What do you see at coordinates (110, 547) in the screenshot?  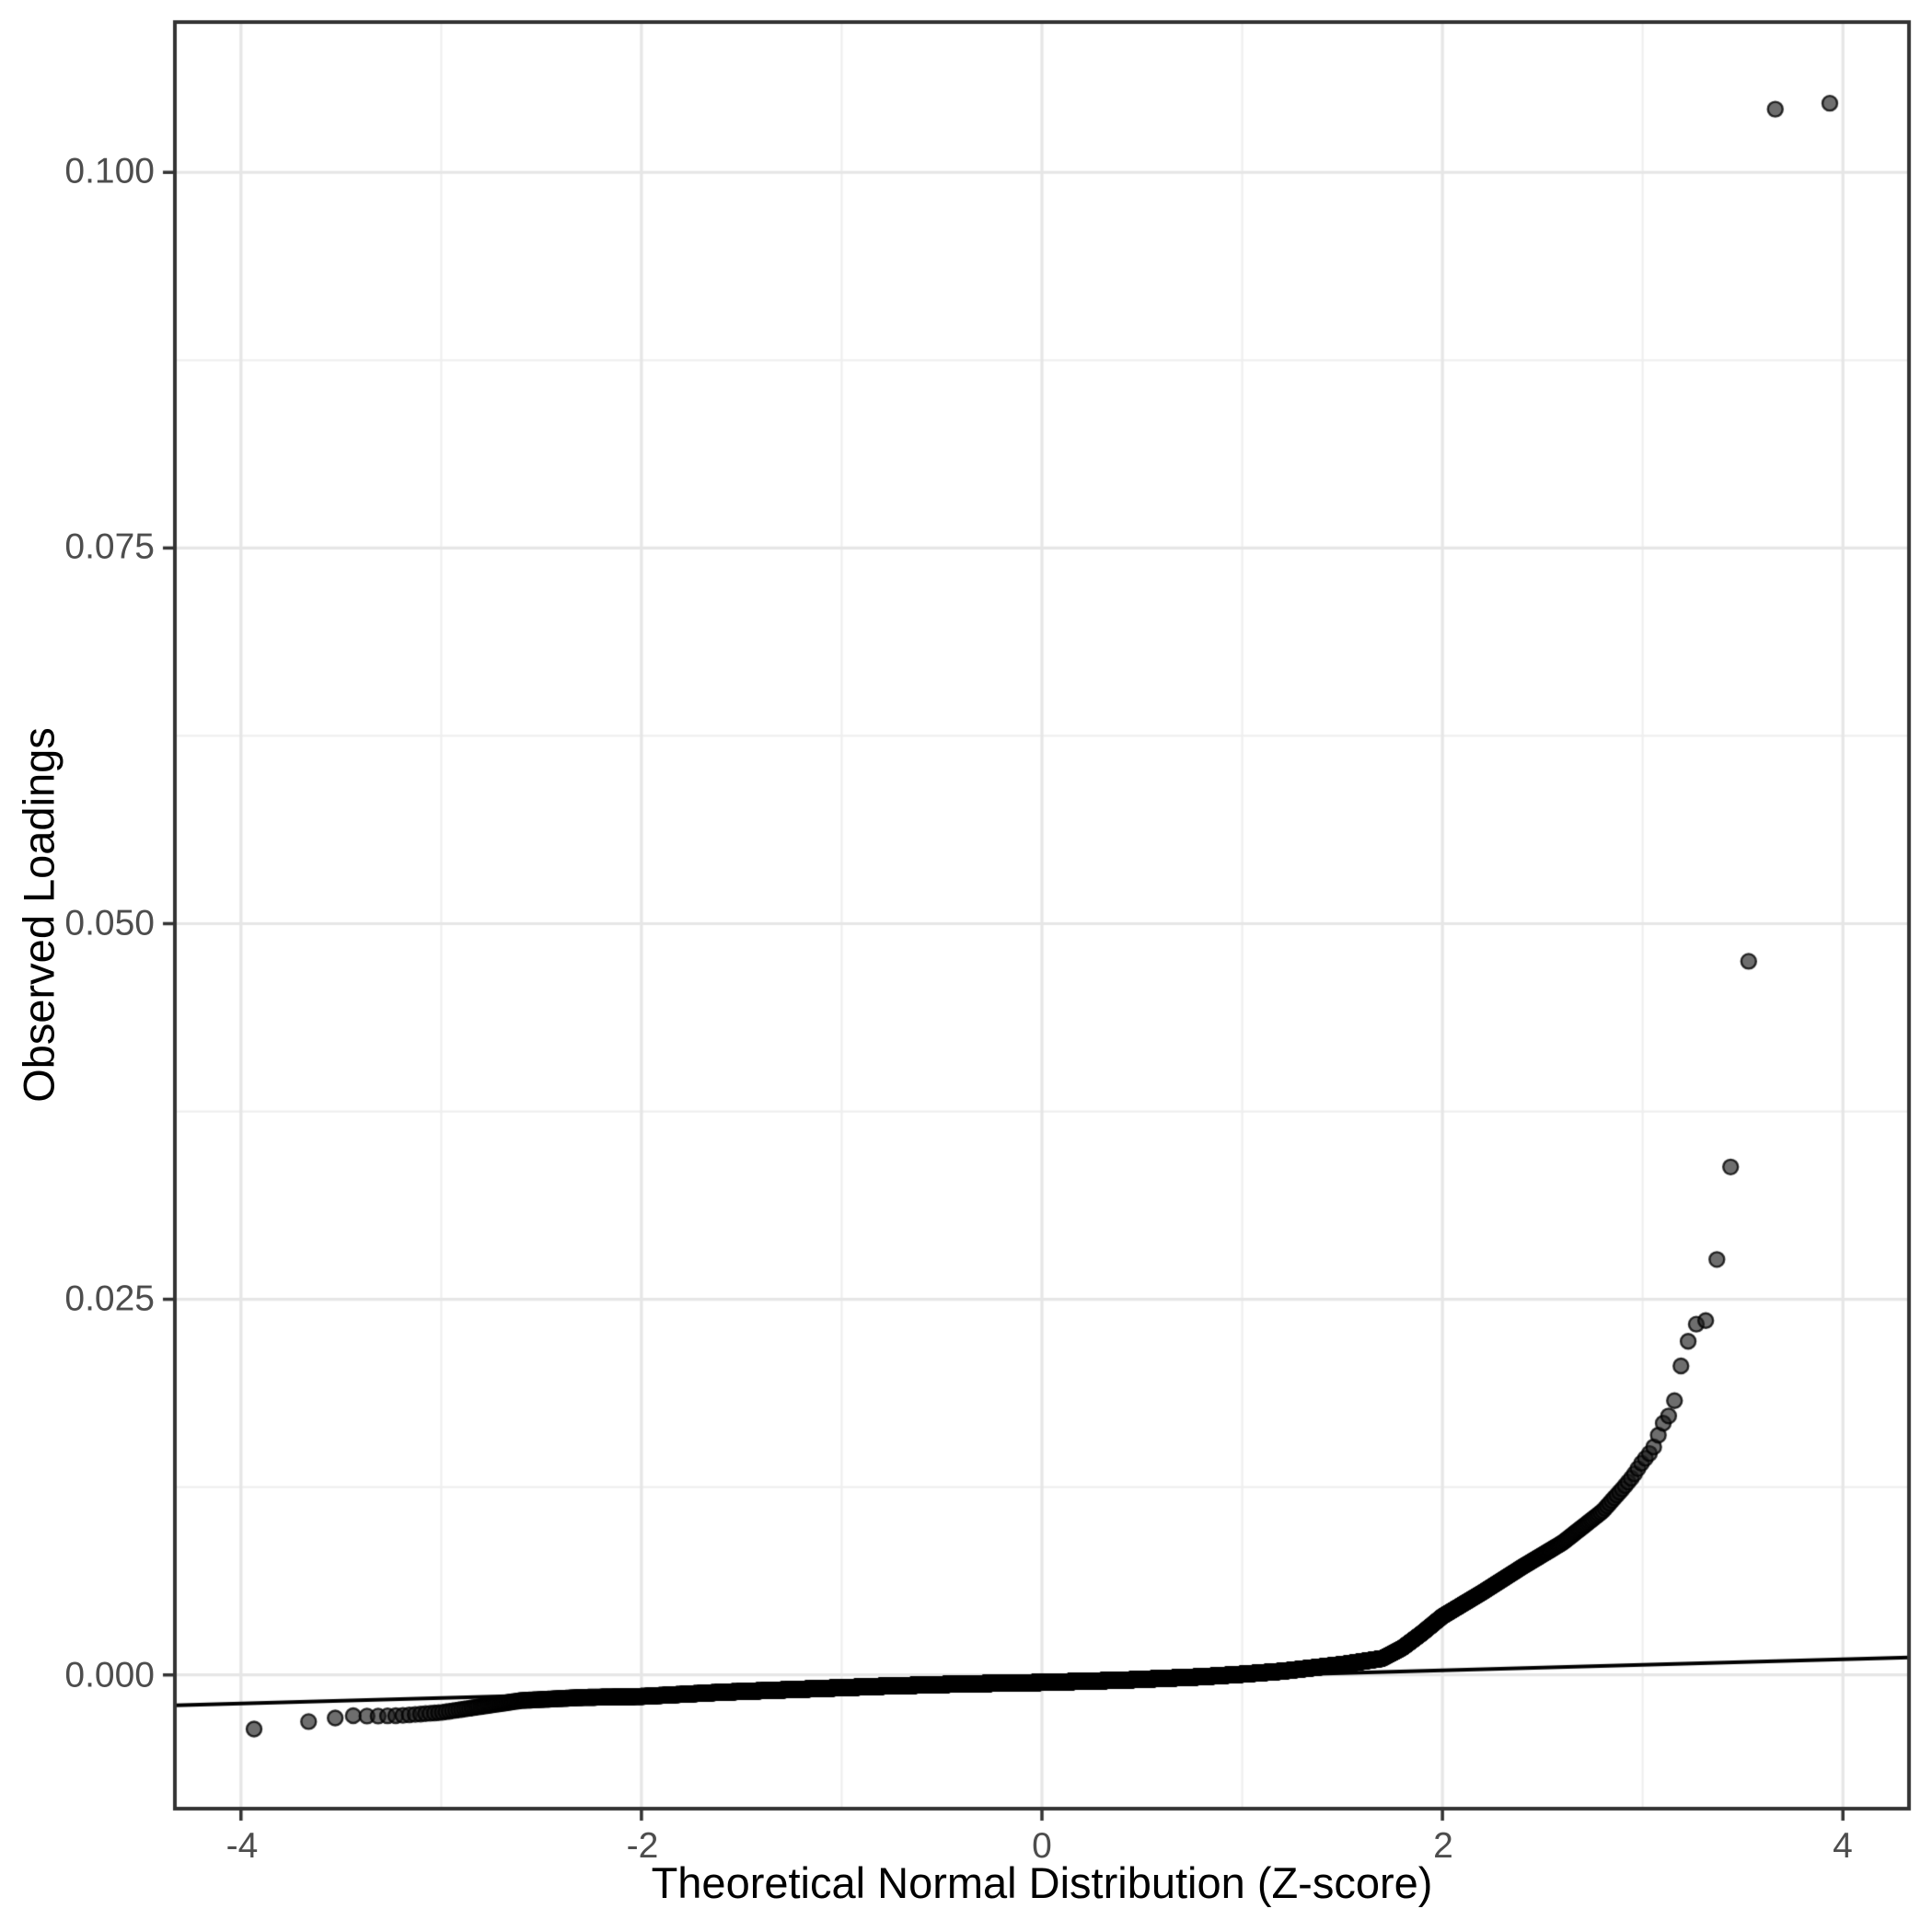 I see `y-tick-label-0075: 0.075` at bounding box center [110, 547].